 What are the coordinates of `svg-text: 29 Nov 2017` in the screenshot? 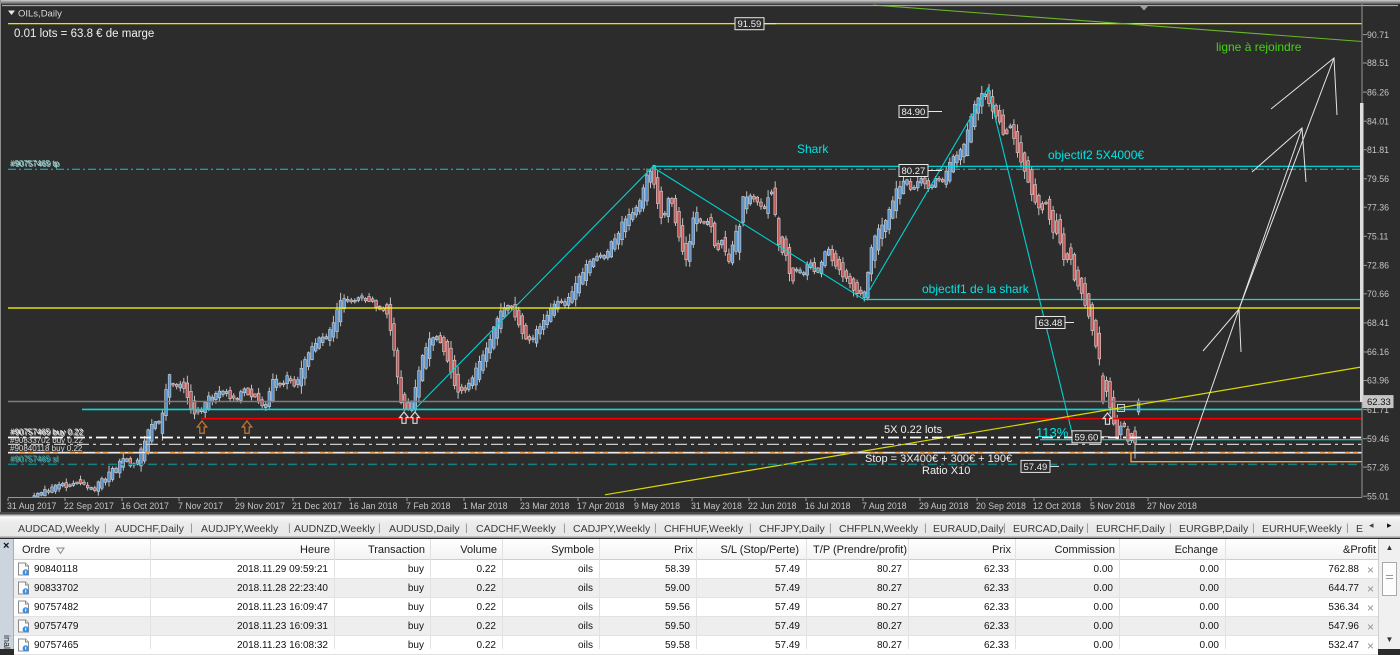 It's located at (260, 506).